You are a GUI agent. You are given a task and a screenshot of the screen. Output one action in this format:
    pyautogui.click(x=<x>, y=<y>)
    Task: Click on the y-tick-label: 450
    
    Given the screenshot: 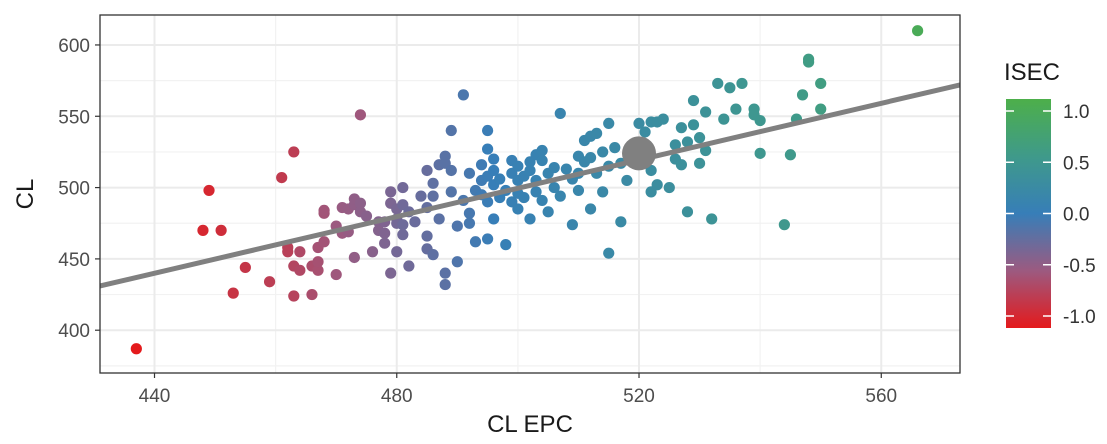 What is the action you would take?
    pyautogui.click(x=74, y=260)
    